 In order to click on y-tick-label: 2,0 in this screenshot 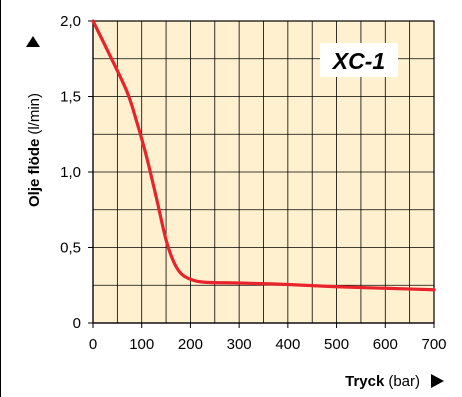, I will do `click(70, 21)`.